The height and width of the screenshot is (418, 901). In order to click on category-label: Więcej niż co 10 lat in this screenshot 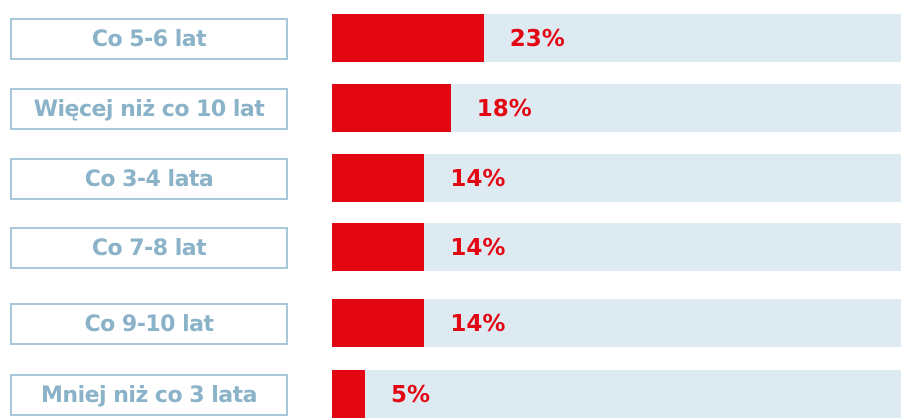, I will do `click(149, 109)`.